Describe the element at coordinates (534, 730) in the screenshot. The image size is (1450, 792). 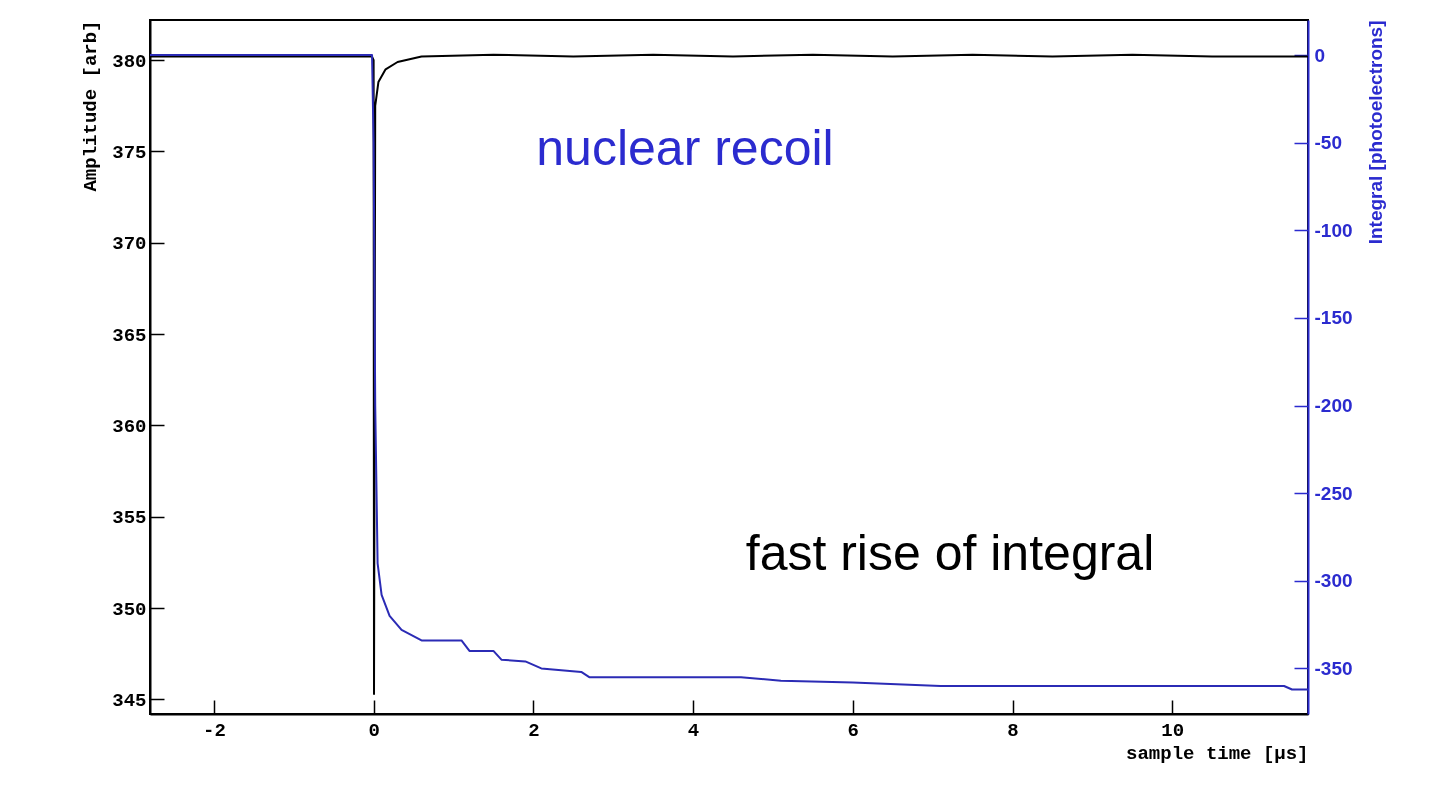
I see `x-tick-label: 2` at that location.